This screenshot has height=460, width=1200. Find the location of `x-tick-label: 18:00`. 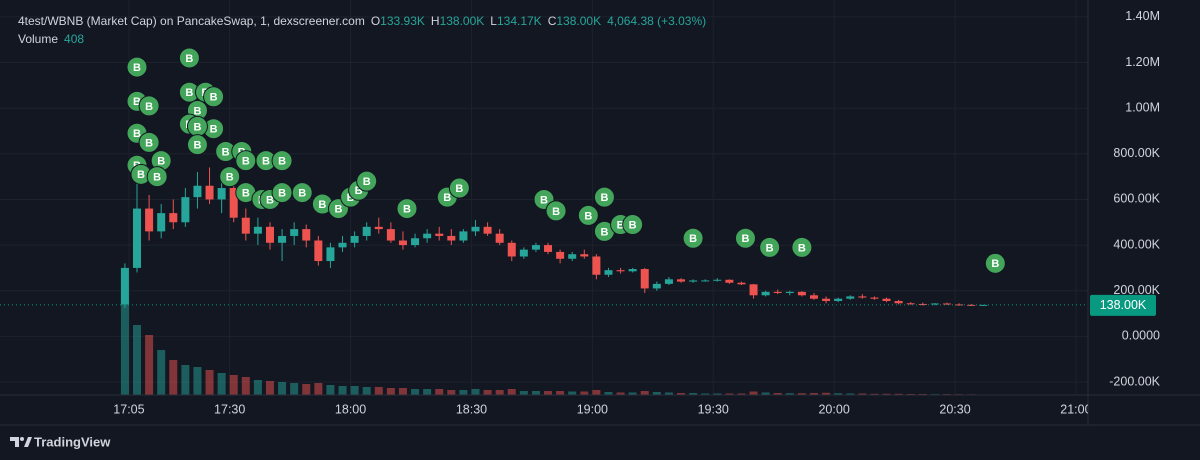

x-tick-label: 18:00 is located at coordinates (350, 409).